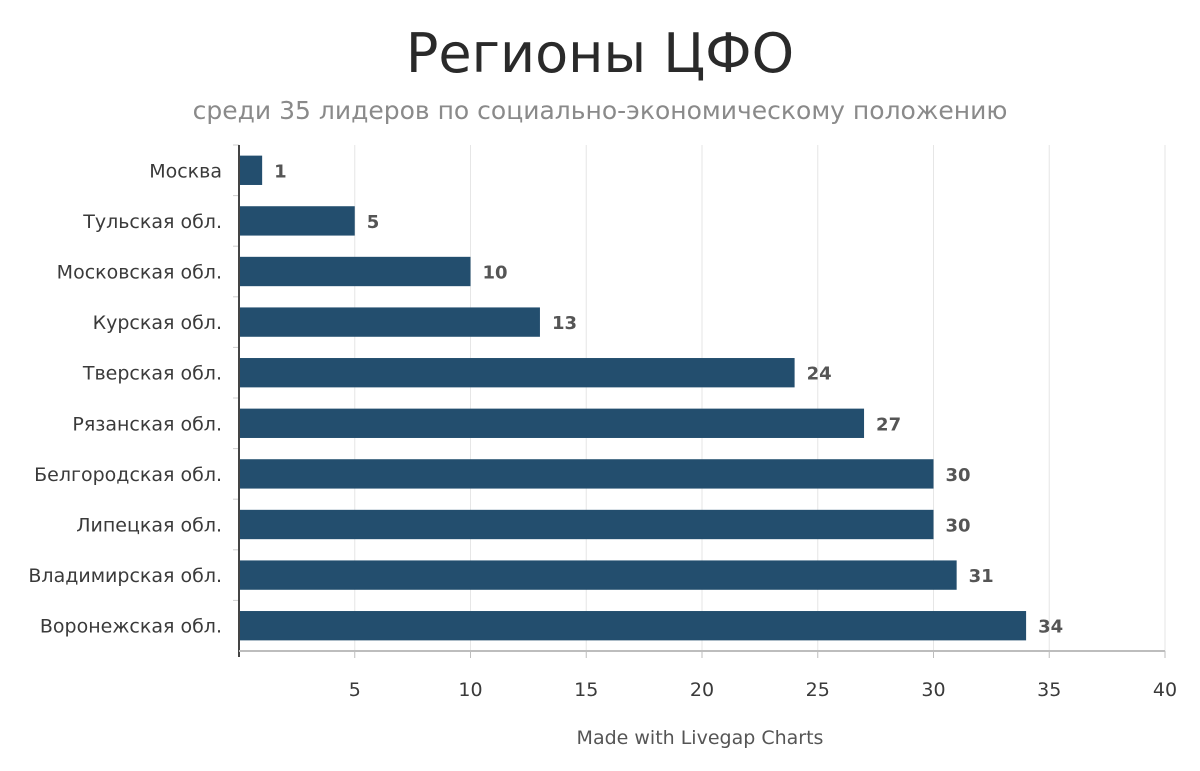 Image resolution: width=1200 pixels, height=771 pixels. What do you see at coordinates (702, 690) in the screenshot?
I see `x-tick-label-3: 20` at bounding box center [702, 690].